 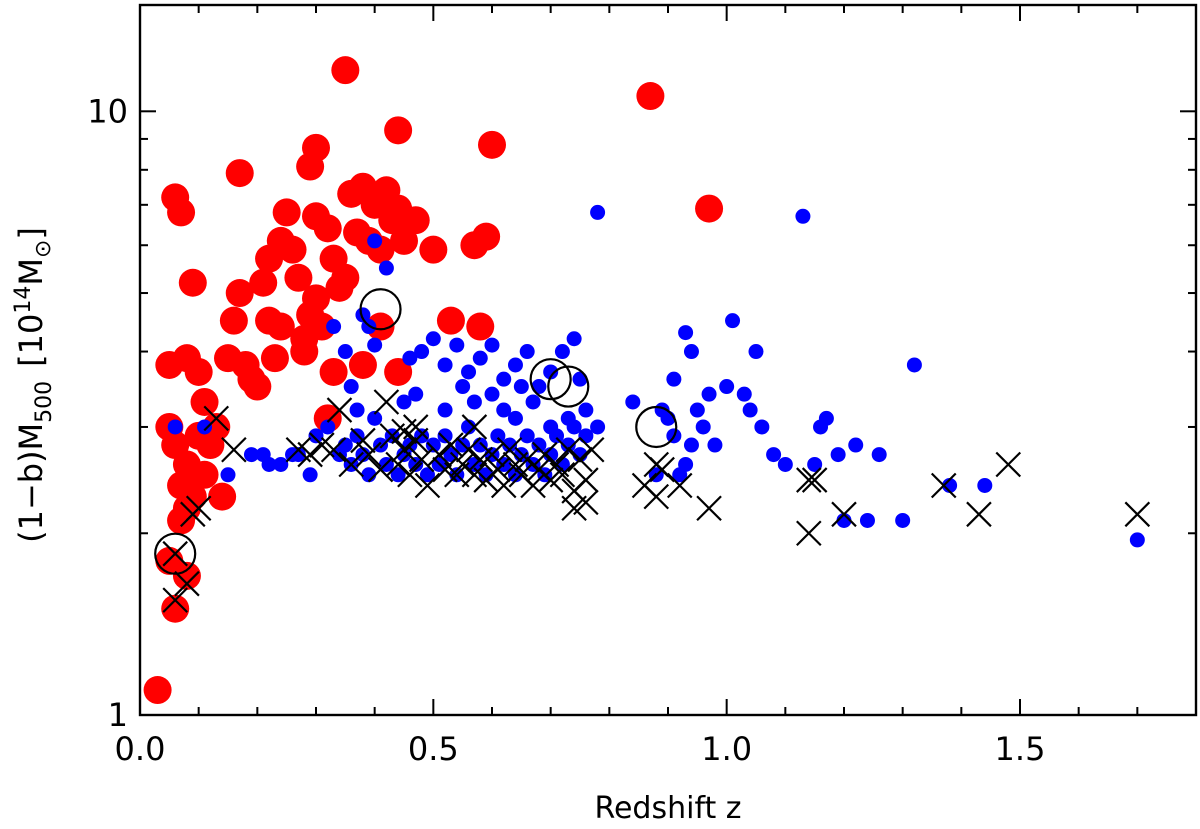 I want to click on x-tick-label: 0.5, so click(x=433, y=749).